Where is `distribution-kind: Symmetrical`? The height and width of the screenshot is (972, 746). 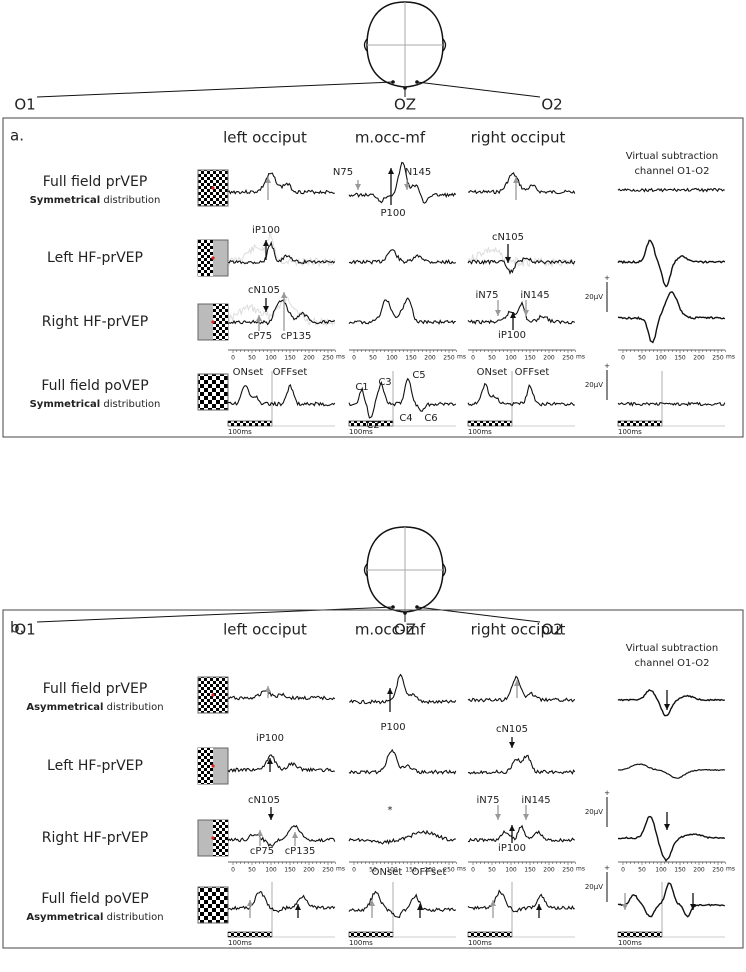 distribution-kind: Symmetrical is located at coordinates (65, 200).